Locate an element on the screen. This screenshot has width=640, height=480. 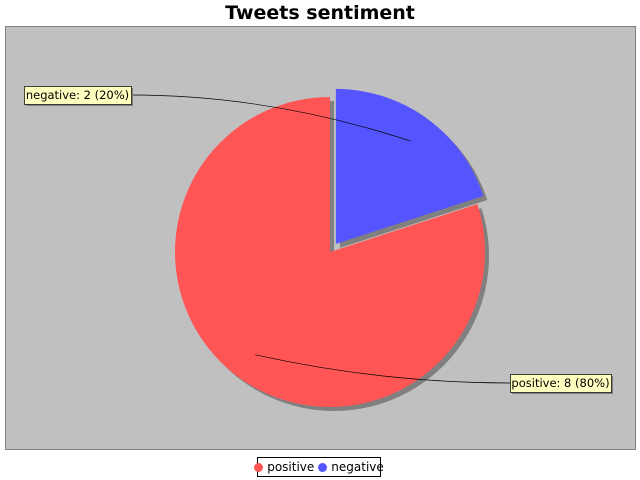
legend-label-negative: negative is located at coordinates (357, 467).